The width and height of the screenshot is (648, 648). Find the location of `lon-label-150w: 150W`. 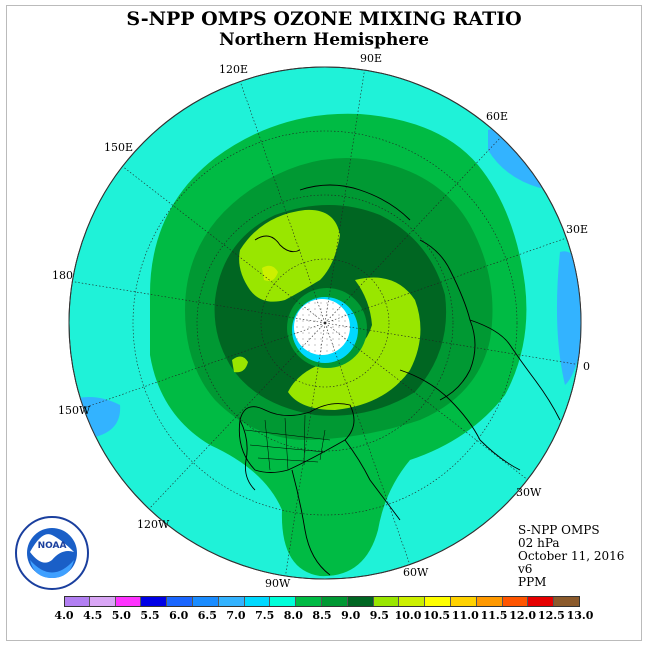

lon-label-150w: 150W is located at coordinates (74, 410).